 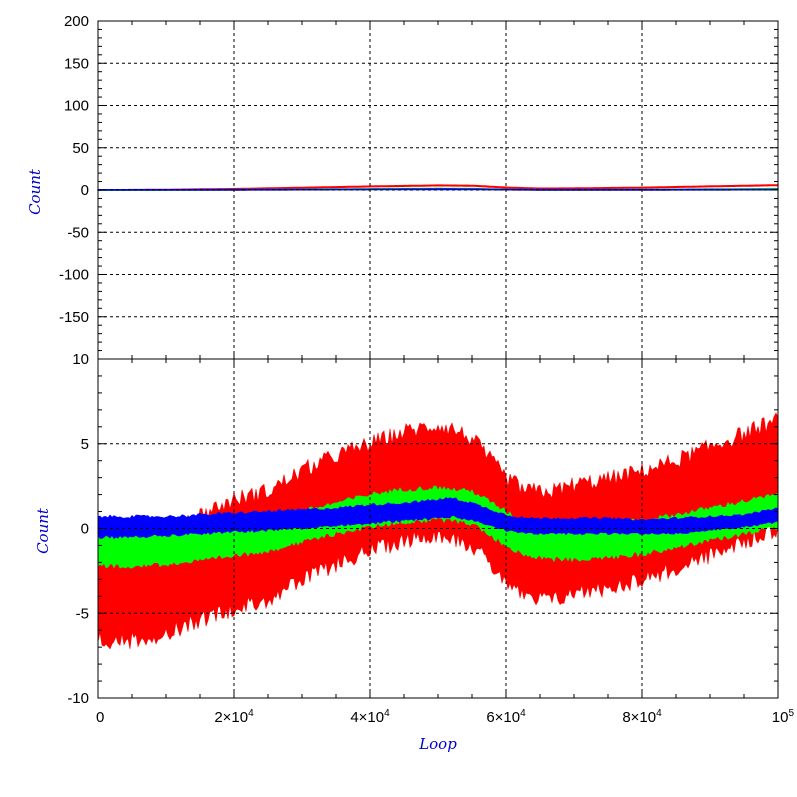 I want to click on y-tick-label-bottom: 10, so click(x=80, y=359).